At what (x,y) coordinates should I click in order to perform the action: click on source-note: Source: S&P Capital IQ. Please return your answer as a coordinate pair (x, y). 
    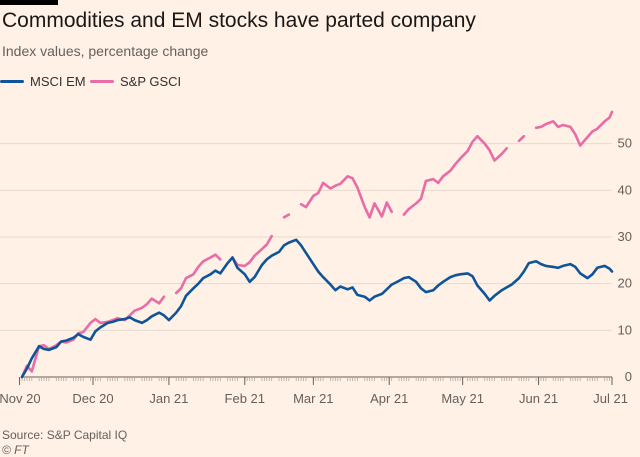
    Looking at the image, I should click on (65, 435).